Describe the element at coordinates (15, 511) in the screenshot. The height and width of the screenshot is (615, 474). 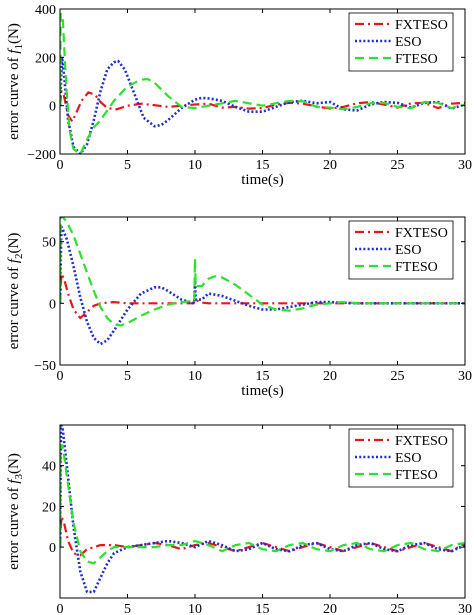
I see `y-axis-title: error curve of f3(N)` at that location.